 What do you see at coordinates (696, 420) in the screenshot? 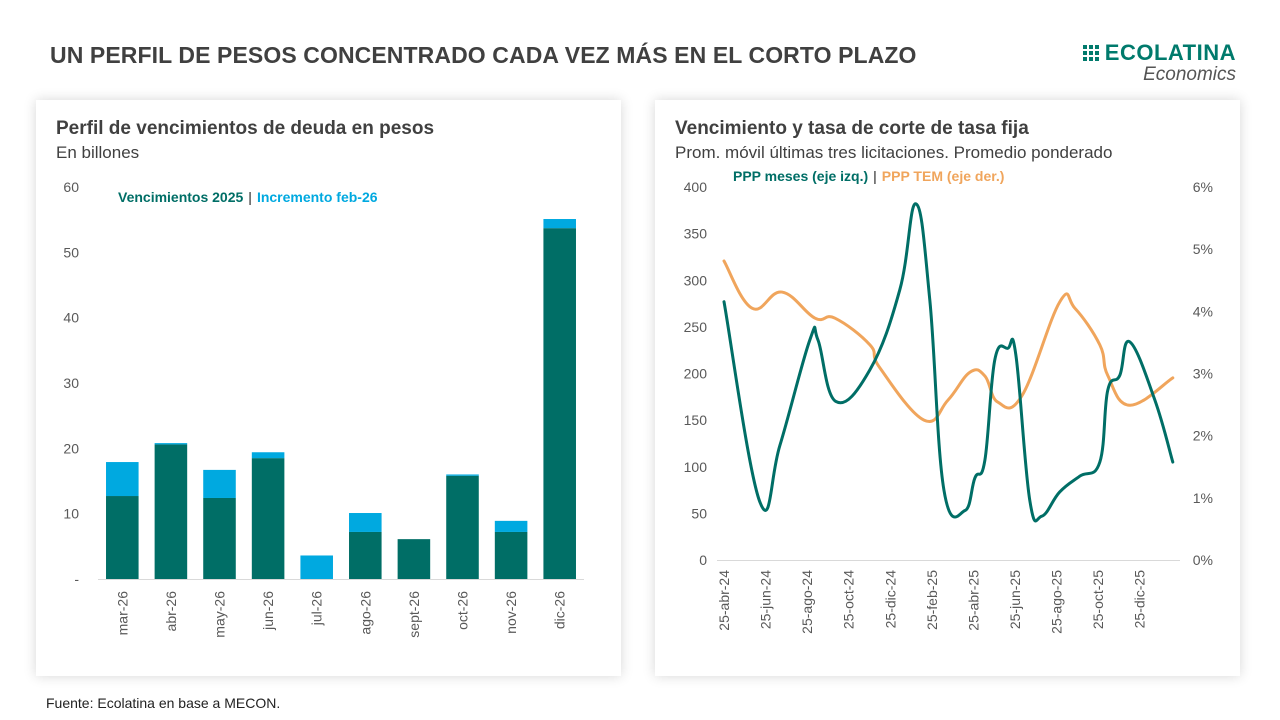
I see `y-left-tick-label: 150` at bounding box center [696, 420].